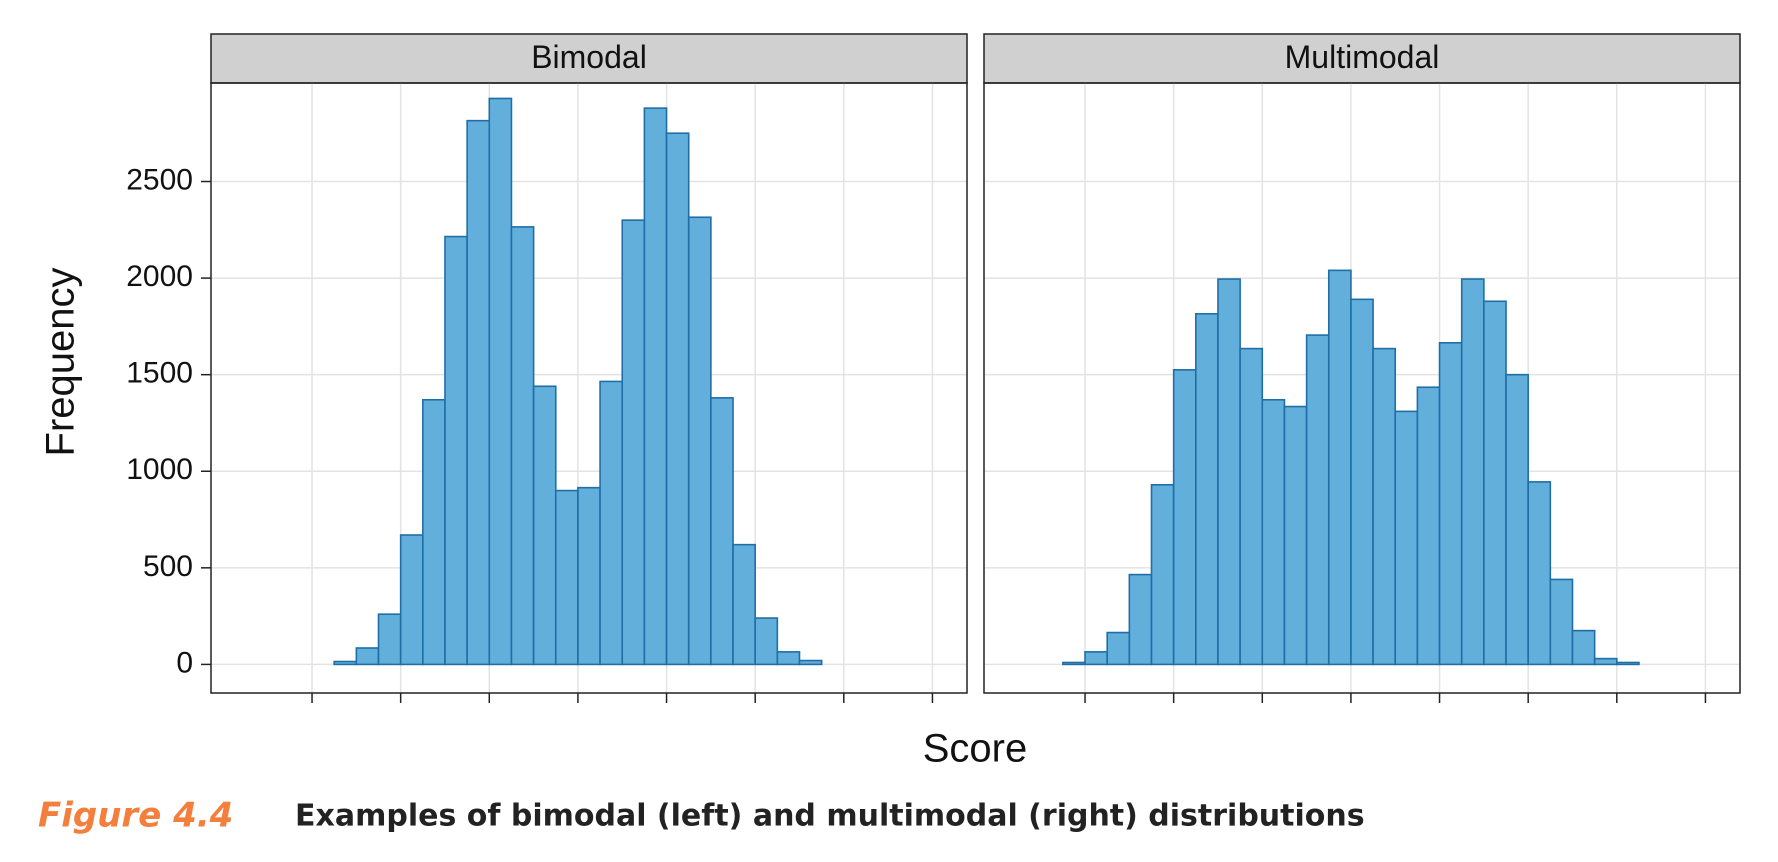 Image resolution: width=1778 pixels, height=862 pixels. Describe the element at coordinates (184, 662) in the screenshot. I see `y-tick-label: 0` at that location.